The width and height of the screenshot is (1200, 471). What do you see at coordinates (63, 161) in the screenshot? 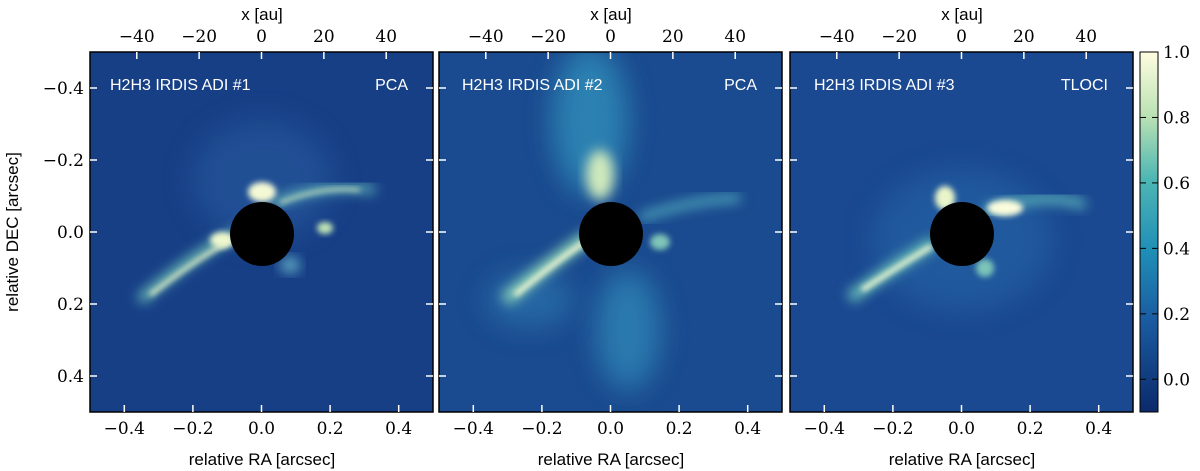
I see `y-tick-label: −0.2` at bounding box center [63, 161].